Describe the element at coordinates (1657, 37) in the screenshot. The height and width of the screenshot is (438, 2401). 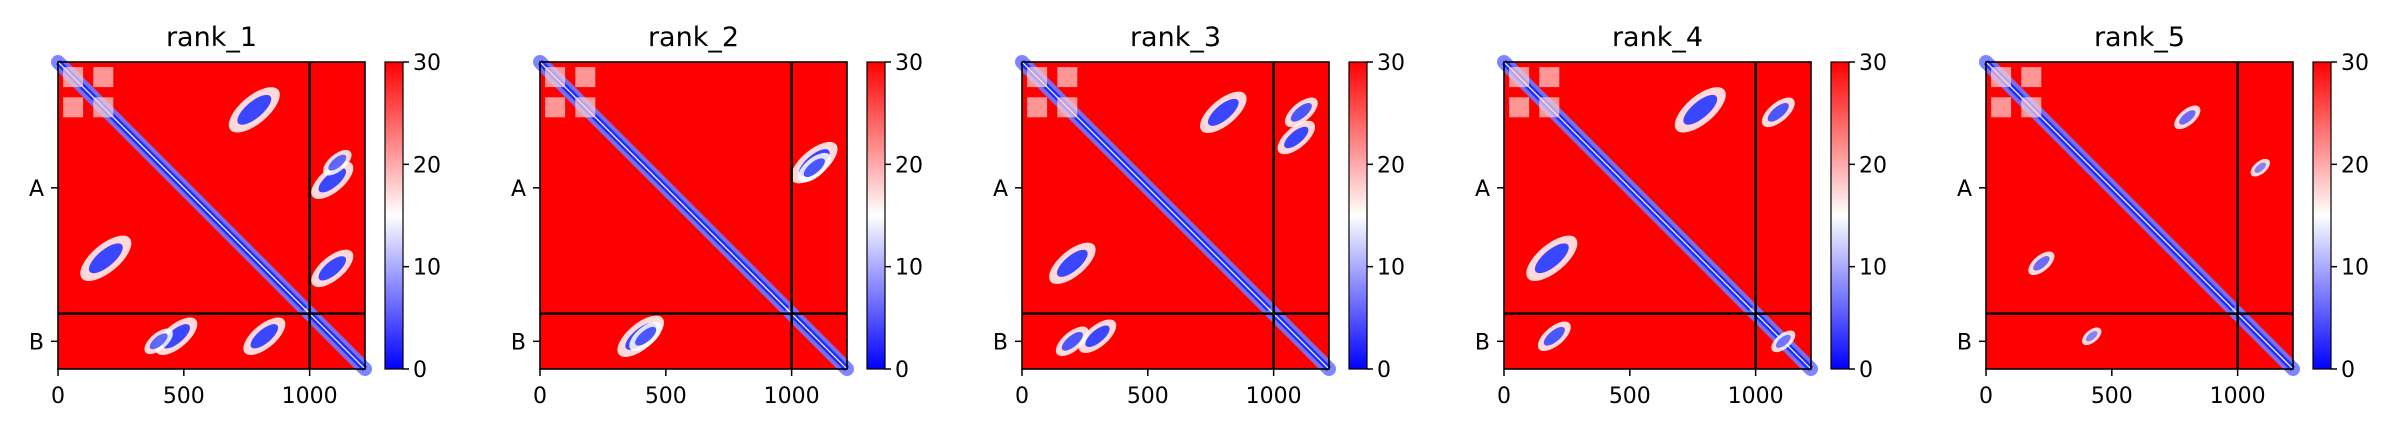
I see `panel-title: rank_4` at that location.